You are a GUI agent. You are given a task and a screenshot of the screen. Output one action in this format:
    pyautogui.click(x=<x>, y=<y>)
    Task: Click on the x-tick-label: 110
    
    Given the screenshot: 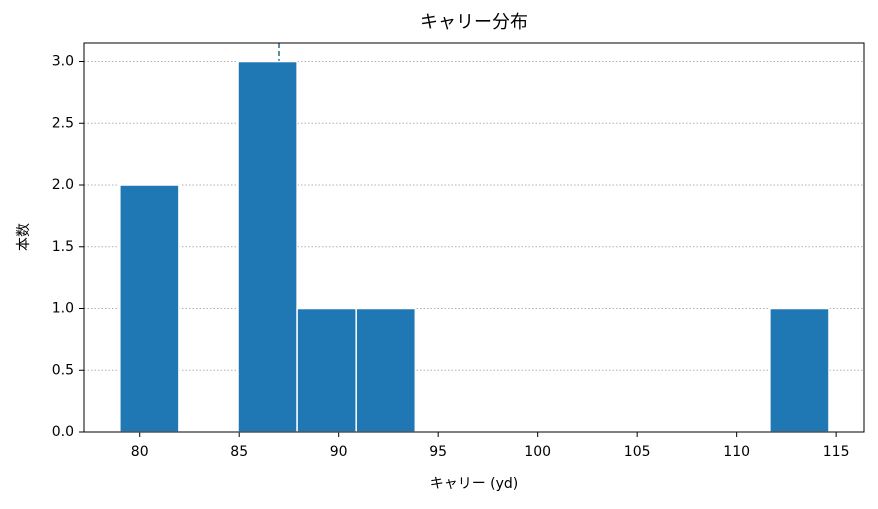 What is the action you would take?
    pyautogui.click(x=736, y=452)
    